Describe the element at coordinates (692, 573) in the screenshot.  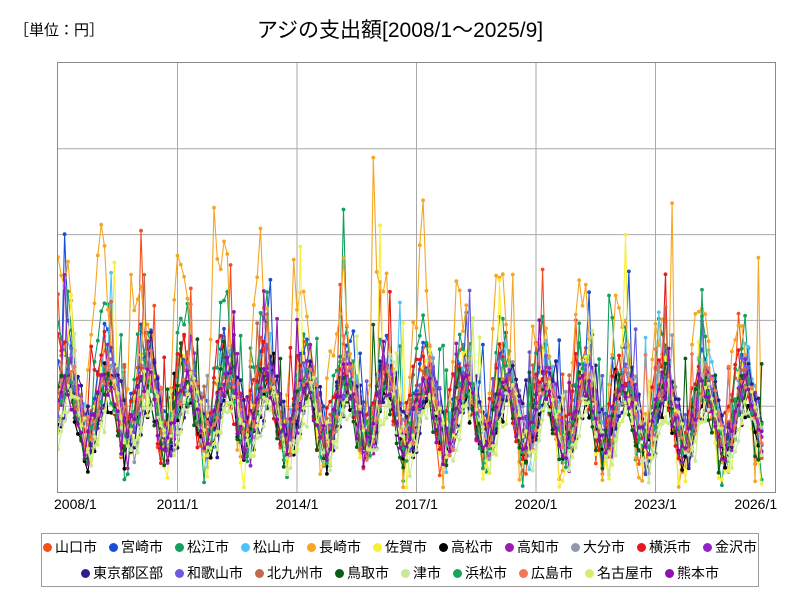
I see `legend-item-熊本市: 熊本市` at that location.